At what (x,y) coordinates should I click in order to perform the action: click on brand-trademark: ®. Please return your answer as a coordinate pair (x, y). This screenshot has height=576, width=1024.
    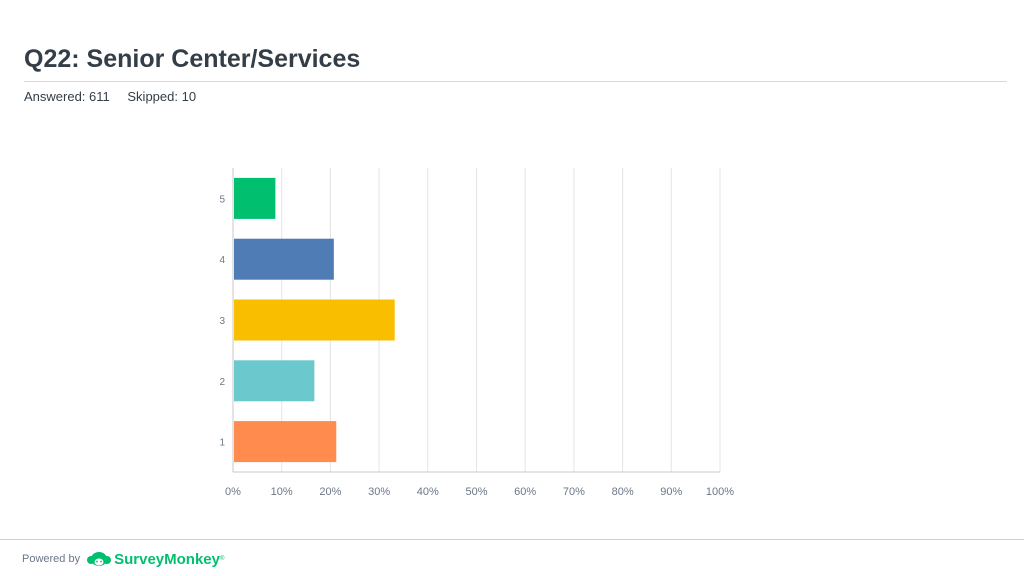
    Looking at the image, I should click on (222, 559).